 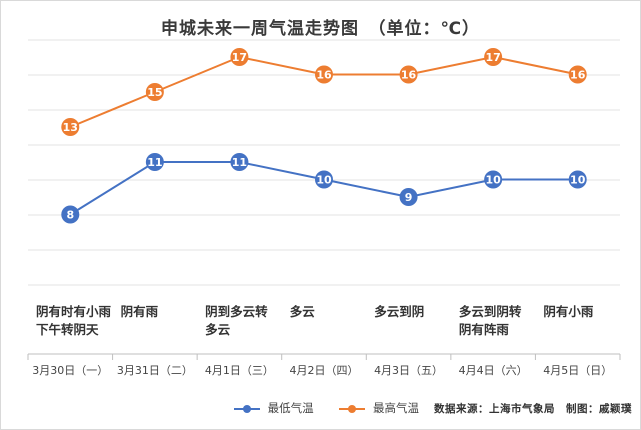 What do you see at coordinates (533, 409) in the screenshot?
I see `source-note: 数据来源：上海市气象局 制图：戚颖璞` at bounding box center [533, 409].